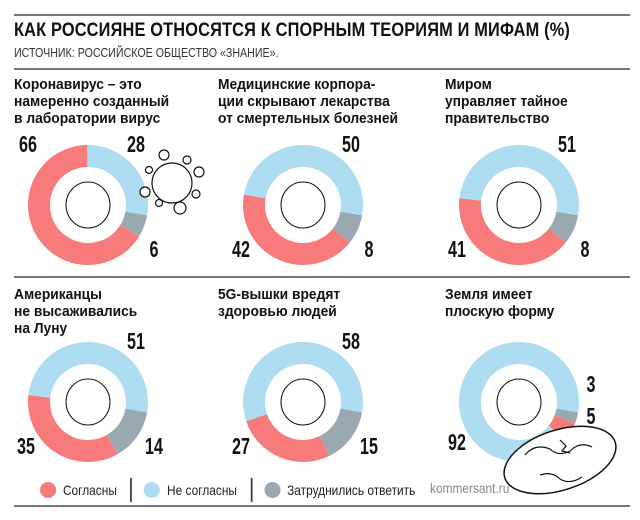 The width and height of the screenshot is (640, 520). I want to click on value-label-disagree: 50, so click(351, 144).